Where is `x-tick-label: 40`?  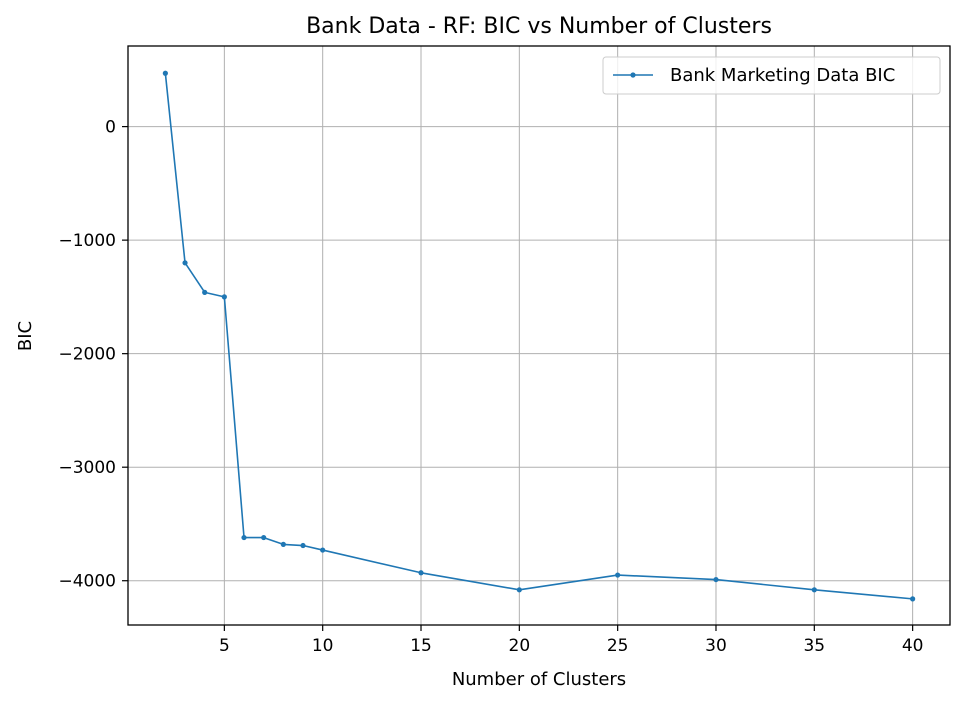 x-tick-label: 40 is located at coordinates (913, 646).